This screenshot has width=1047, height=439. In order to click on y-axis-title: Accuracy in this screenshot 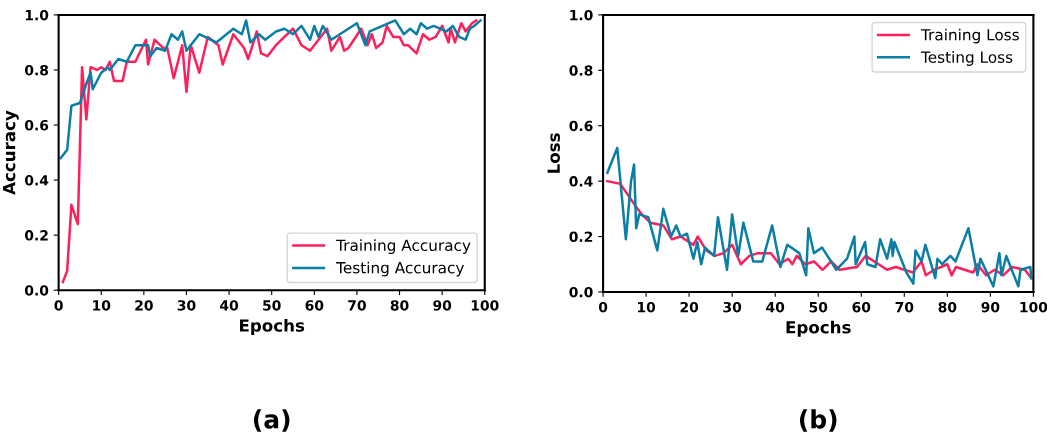, I will do `click(11, 152)`.